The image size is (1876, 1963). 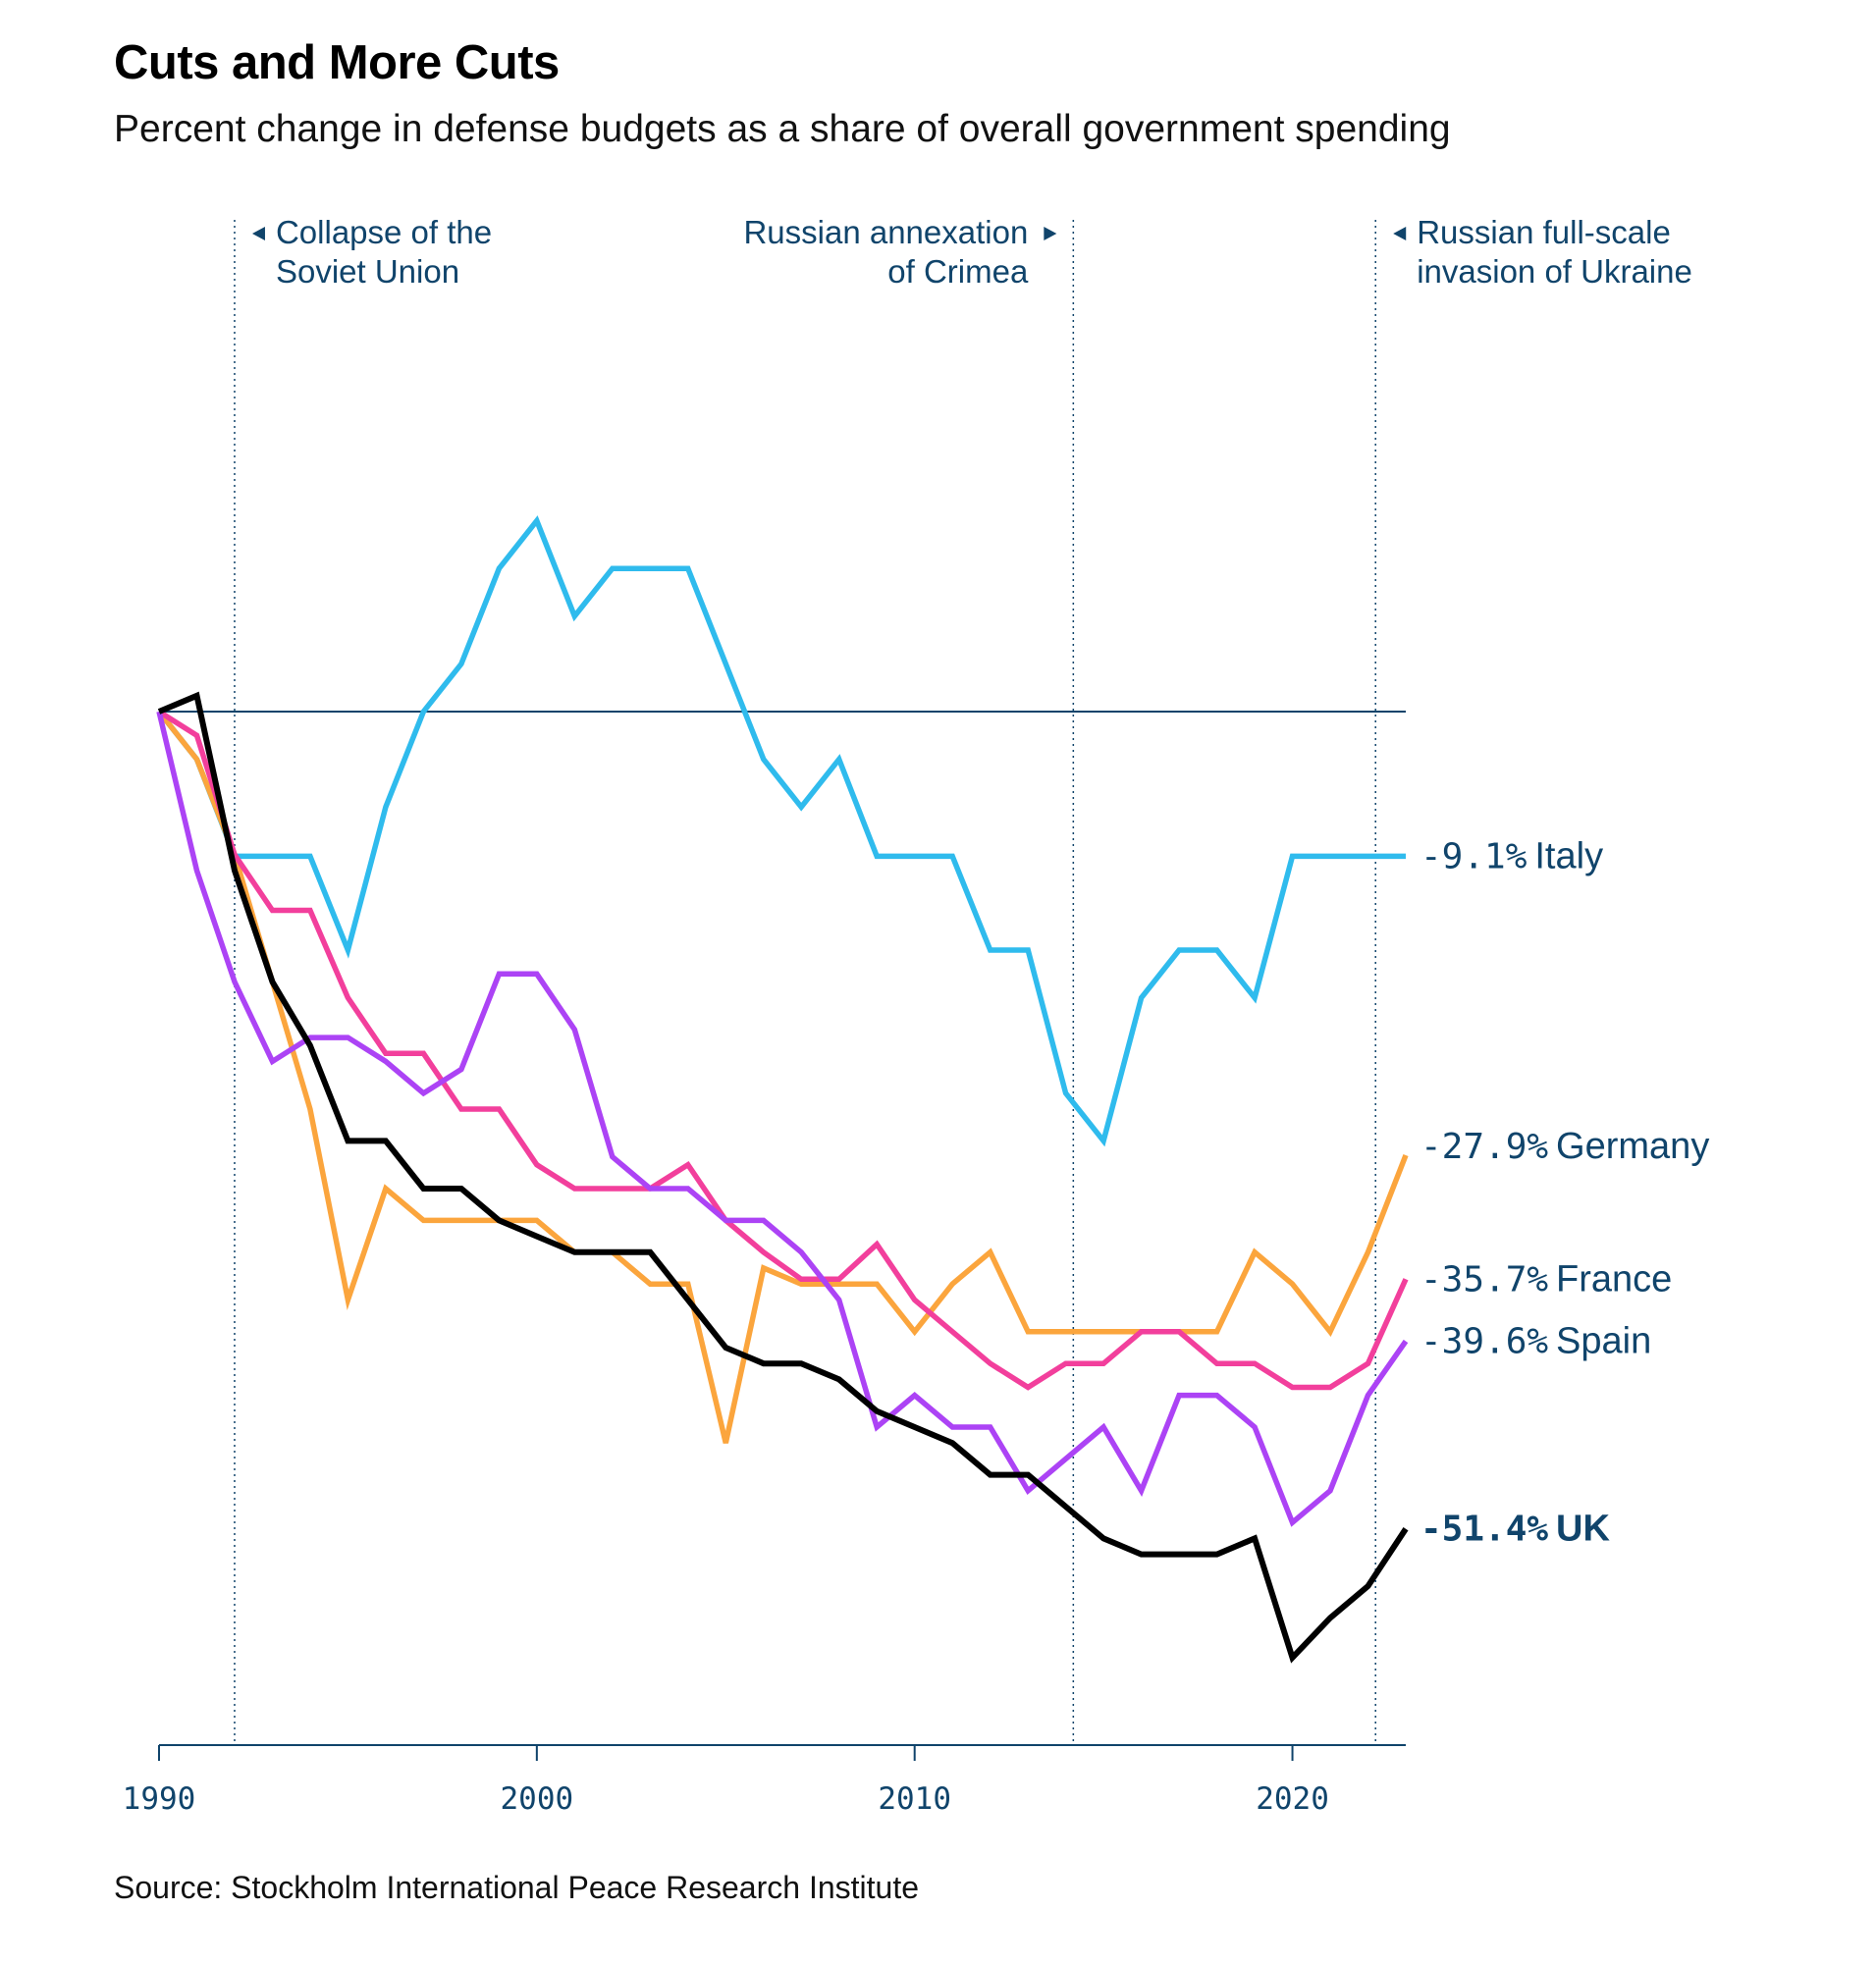 What do you see at coordinates (1604, 1342) in the screenshot?
I see `end-name-spain: Spain` at bounding box center [1604, 1342].